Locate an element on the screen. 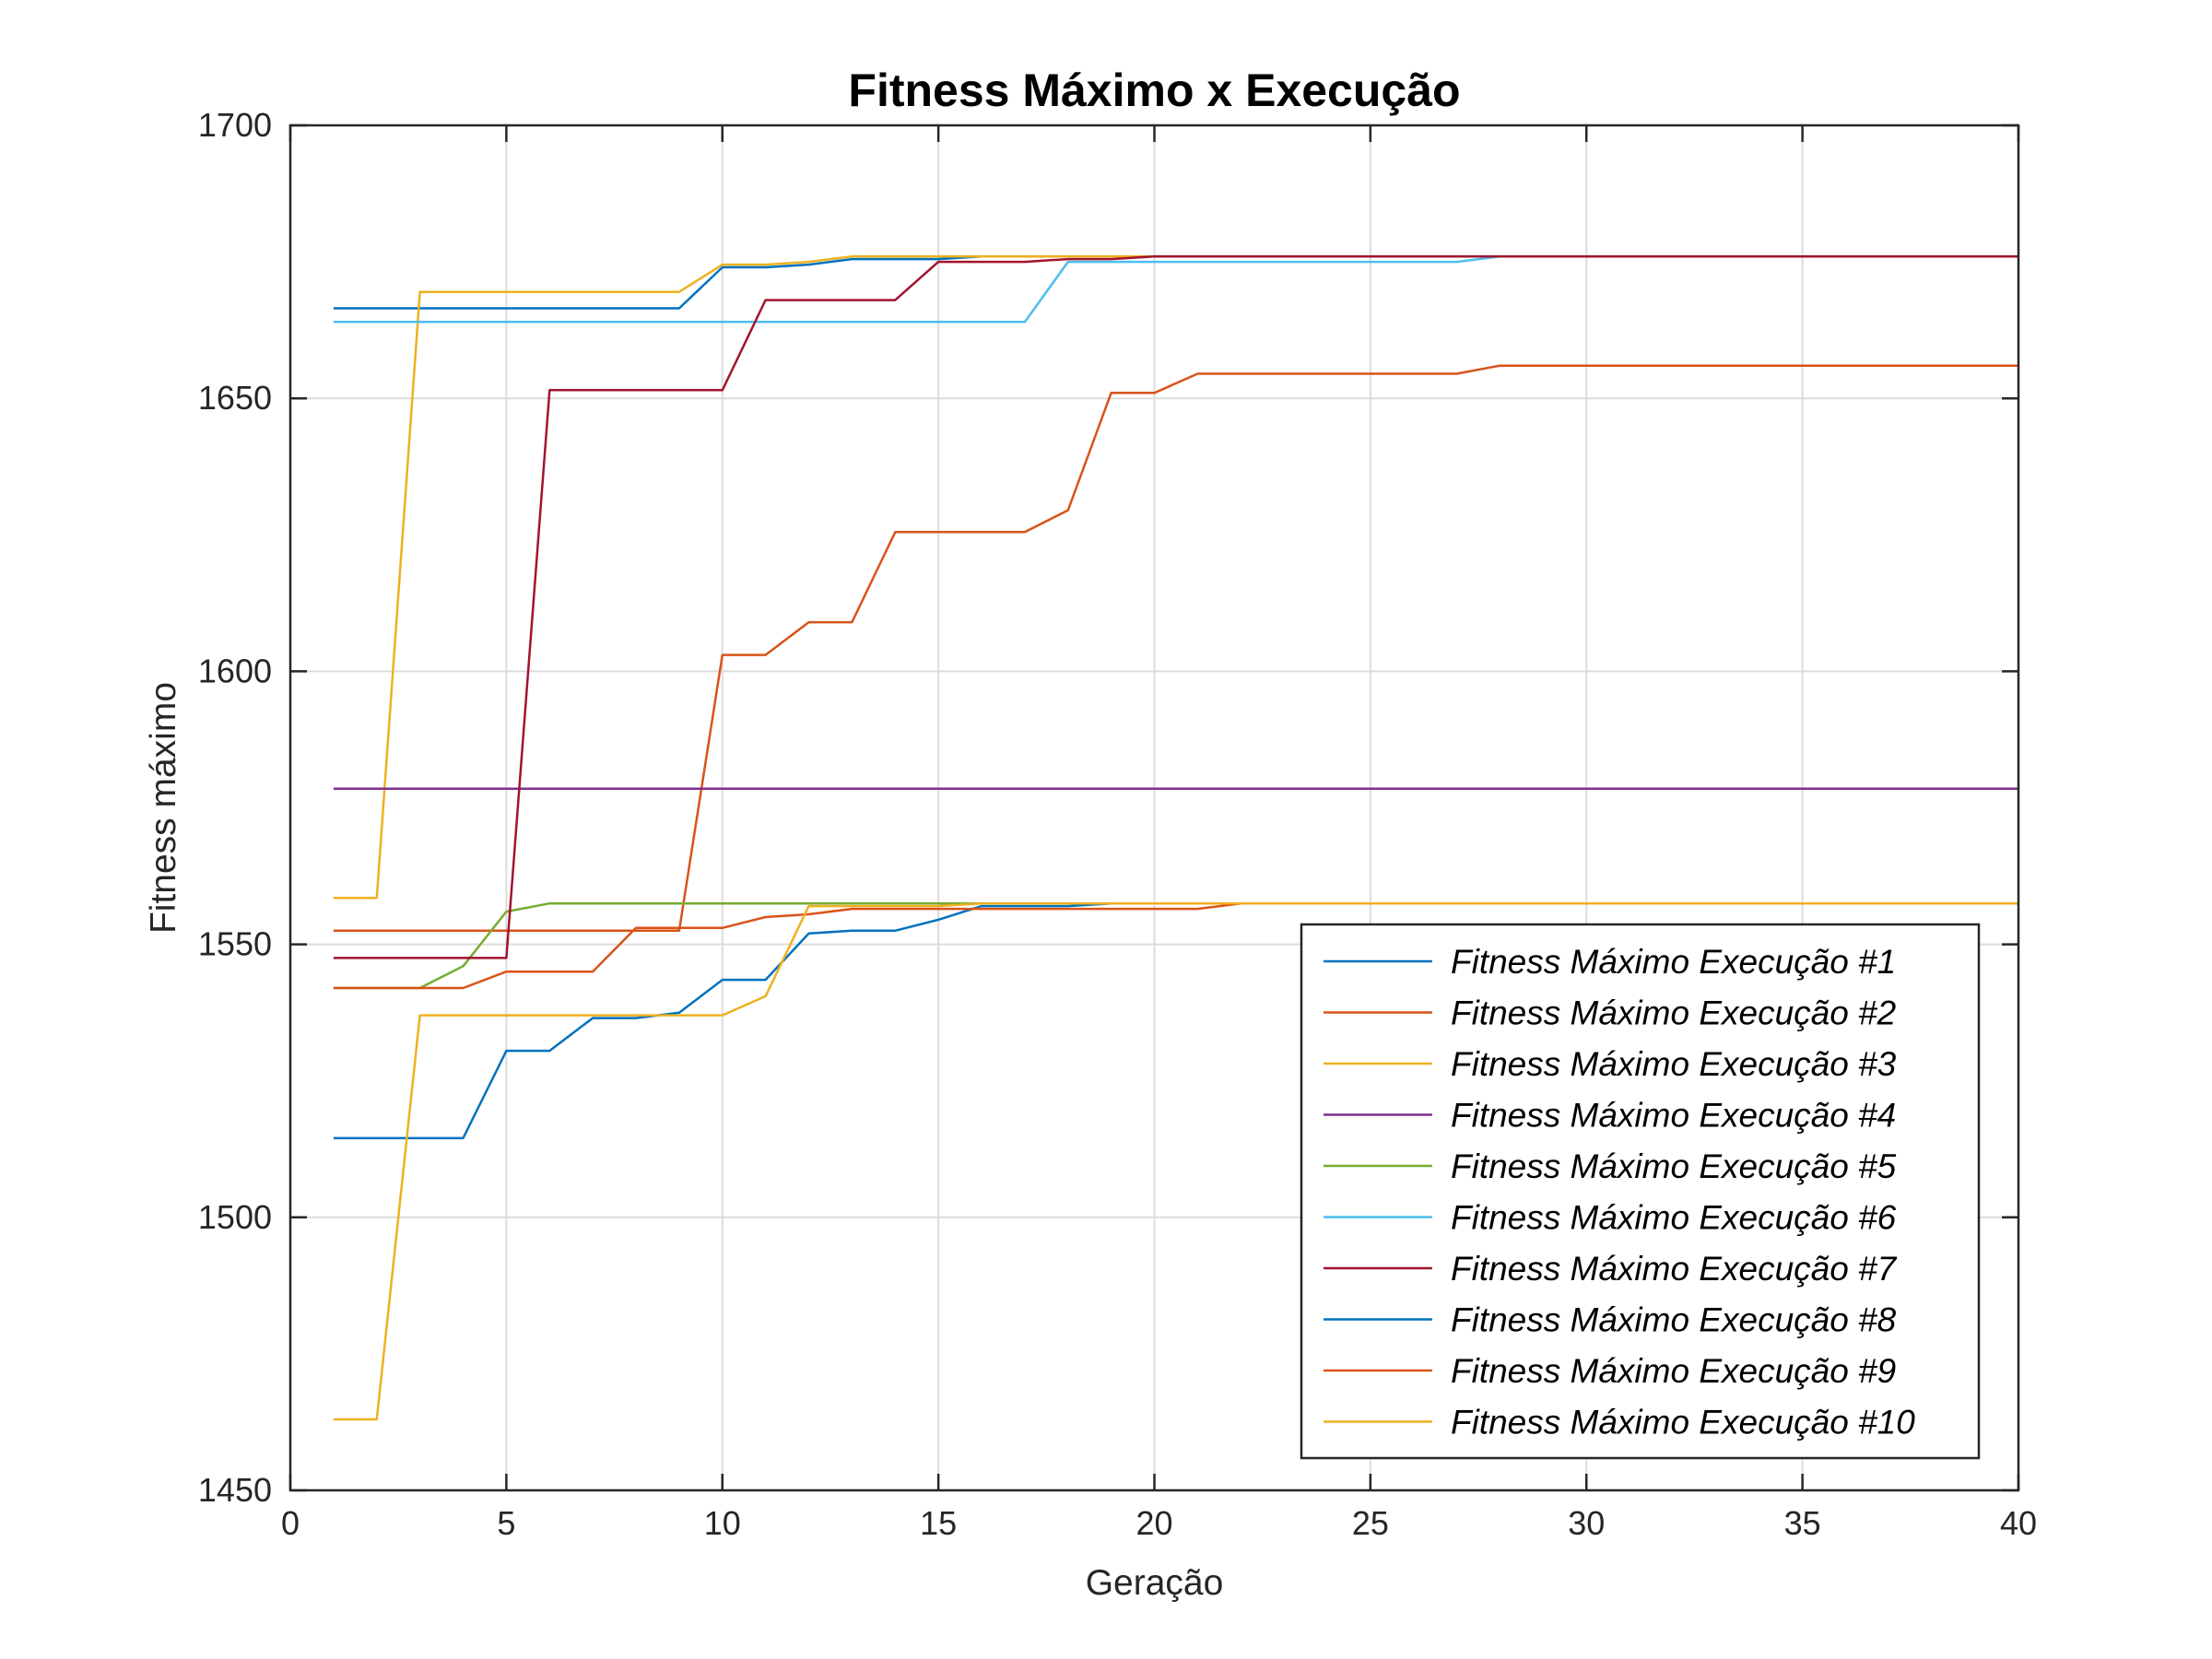 Image resolution: width=2212 pixels, height=1659 pixels. y-tick-label: 1550 is located at coordinates (235, 944).